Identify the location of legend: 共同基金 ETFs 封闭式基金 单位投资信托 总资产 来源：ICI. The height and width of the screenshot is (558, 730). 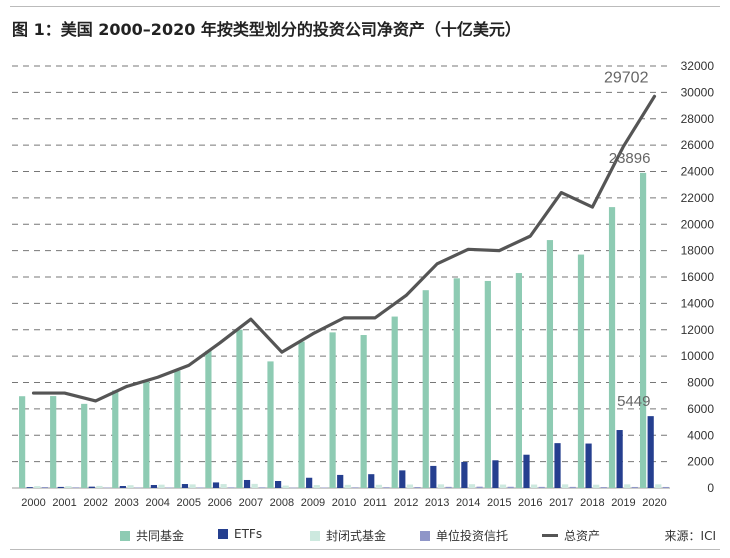
(365, 535).